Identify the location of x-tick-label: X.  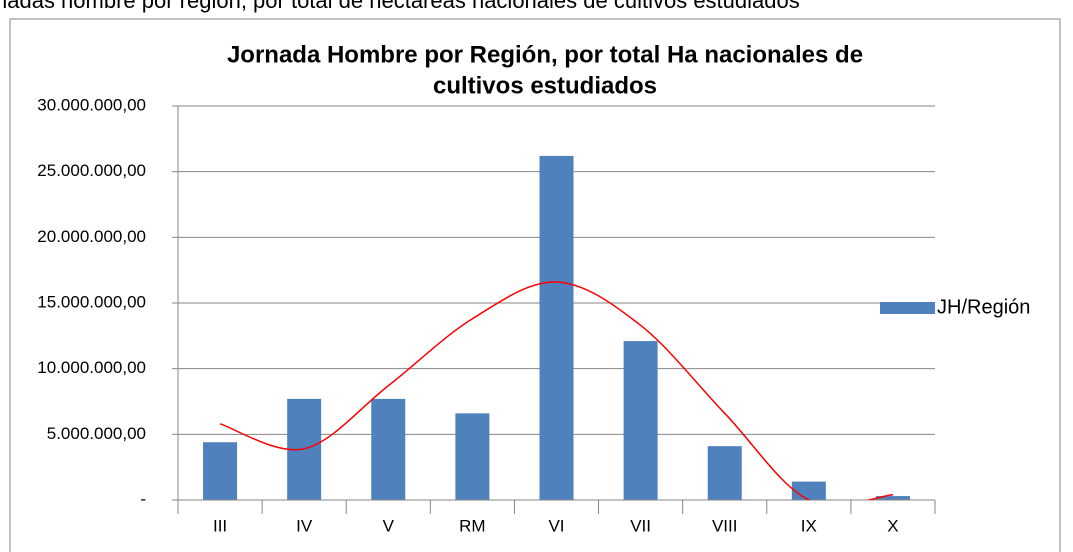
(892, 525).